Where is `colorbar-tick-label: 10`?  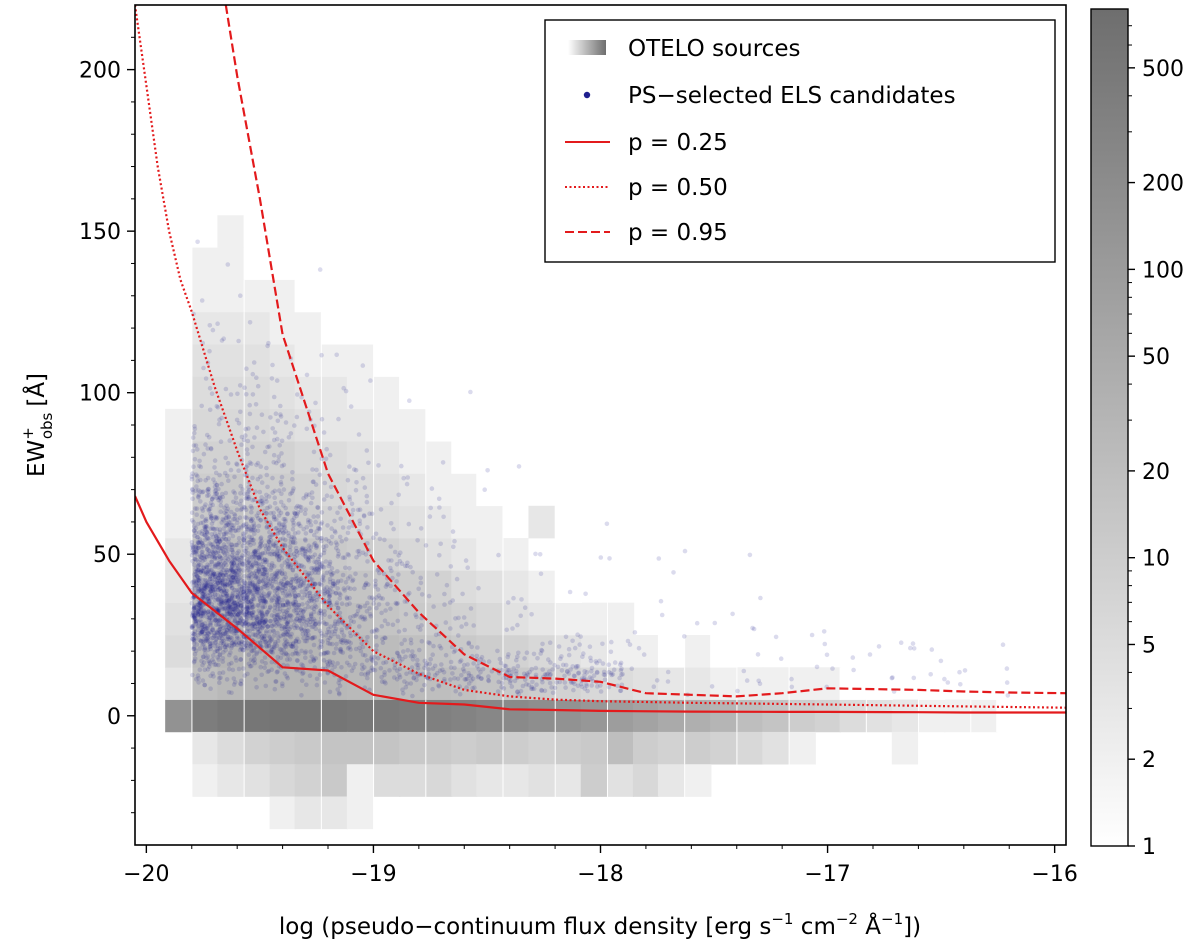
colorbar-tick-label: 10 is located at coordinates (1156, 559).